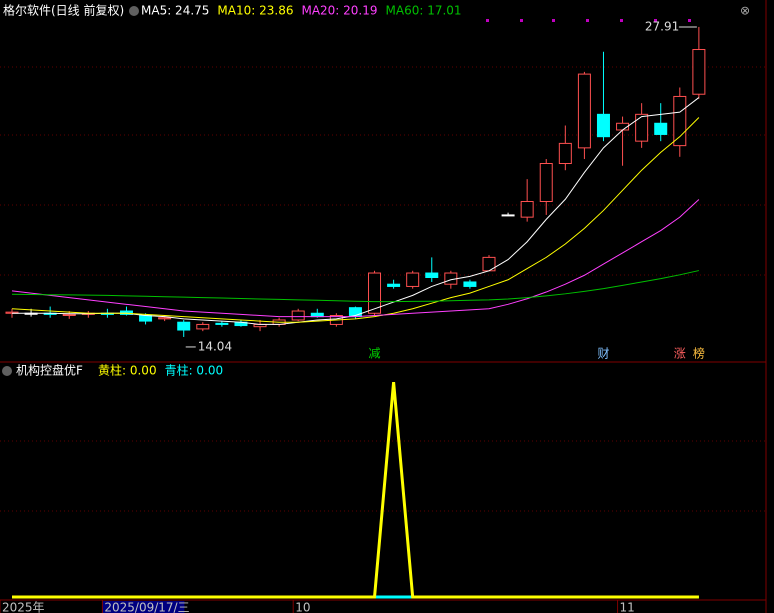 The width and height of the screenshot is (774, 613). What do you see at coordinates (588, 20) in the screenshot?
I see `top-dots` at bounding box center [588, 20].